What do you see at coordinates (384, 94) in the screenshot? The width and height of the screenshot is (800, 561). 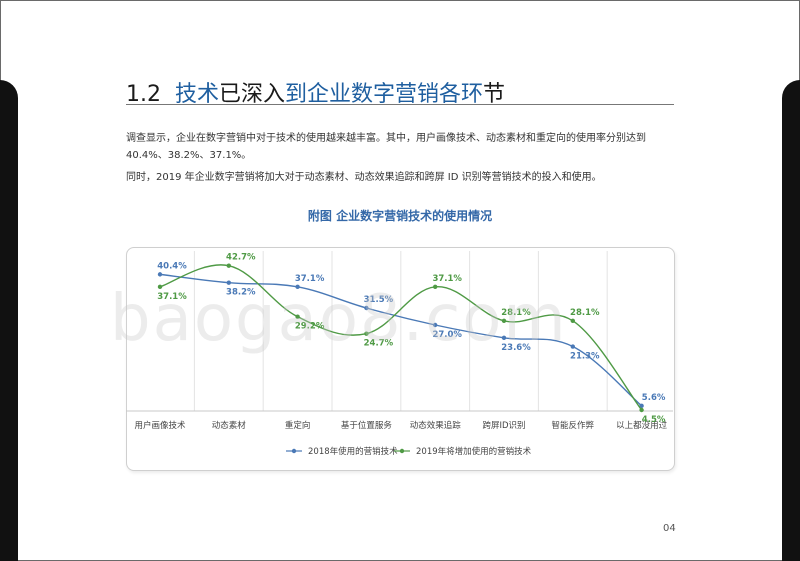 I see `title-part-3: 到企业数字营销各环` at bounding box center [384, 94].